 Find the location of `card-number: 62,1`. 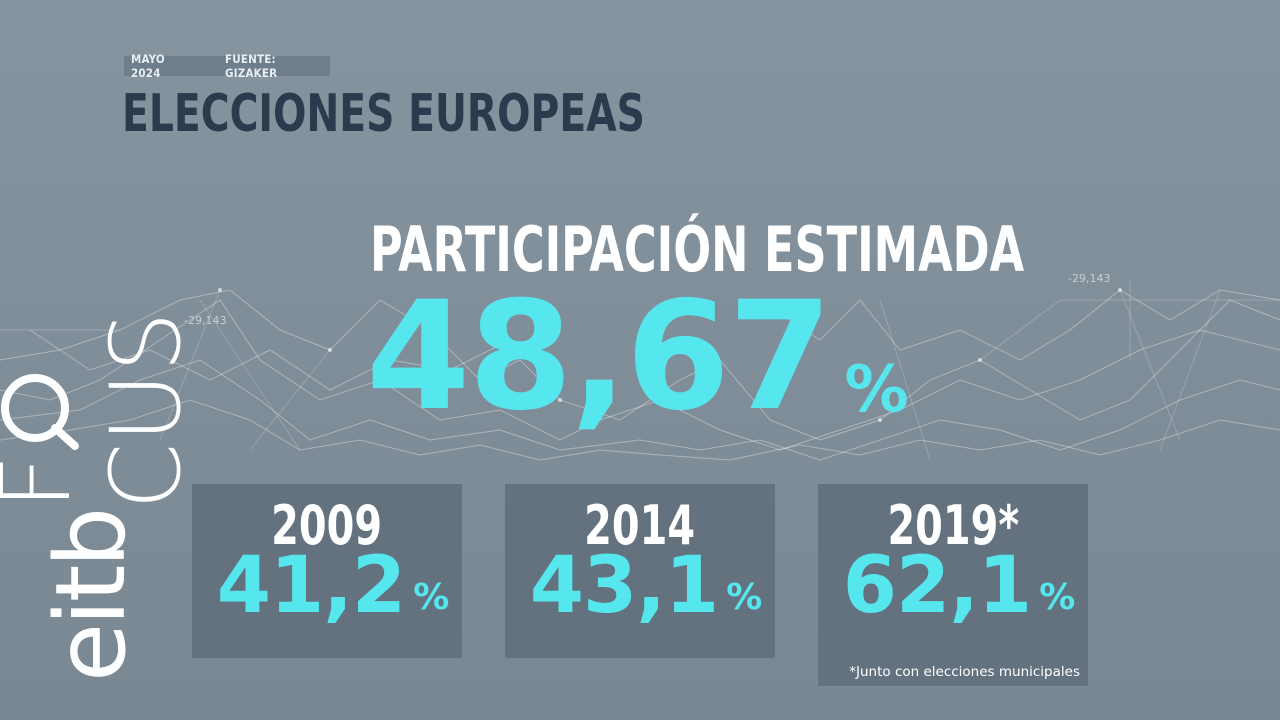

card-number: 62,1 is located at coordinates (937, 586).